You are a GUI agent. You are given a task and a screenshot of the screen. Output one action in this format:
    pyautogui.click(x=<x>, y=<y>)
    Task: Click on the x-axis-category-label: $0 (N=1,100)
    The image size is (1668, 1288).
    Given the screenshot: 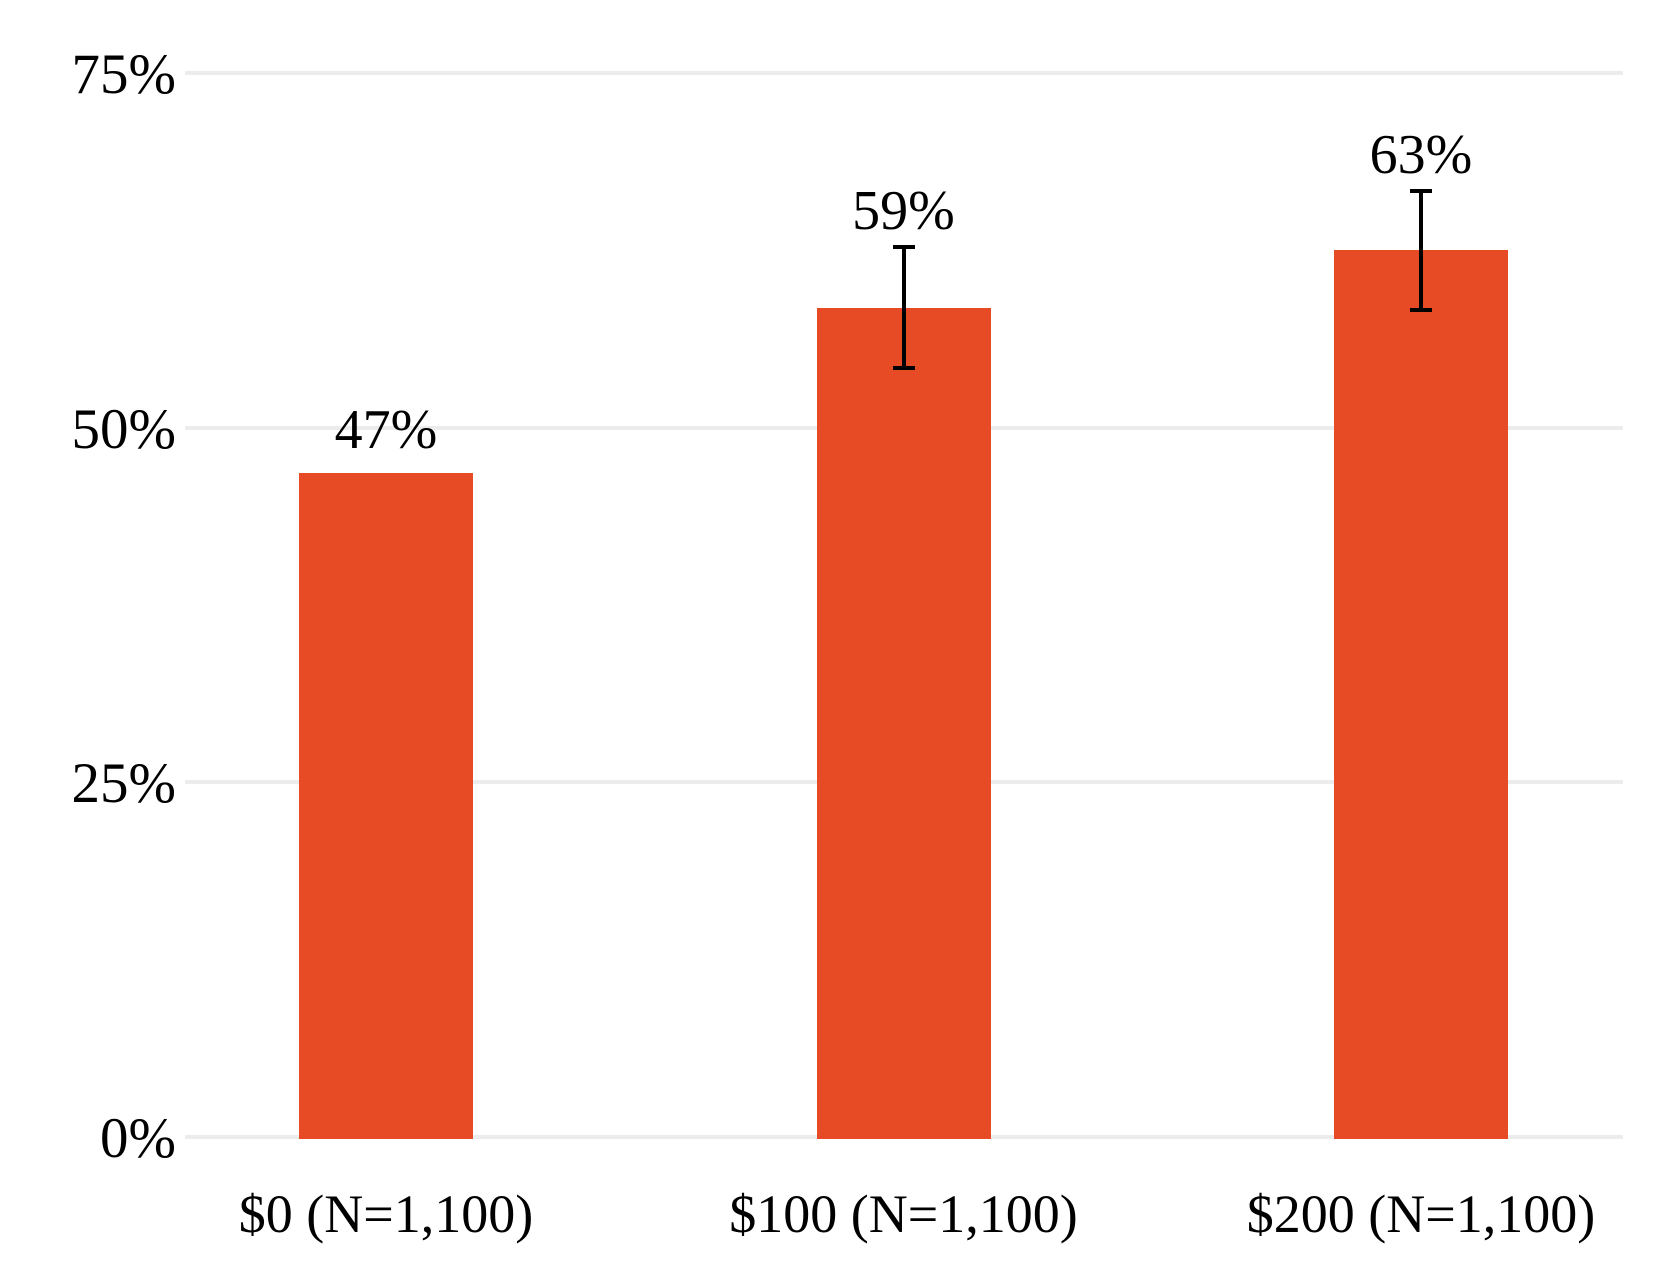 What is the action you would take?
    pyautogui.click(x=386, y=1214)
    